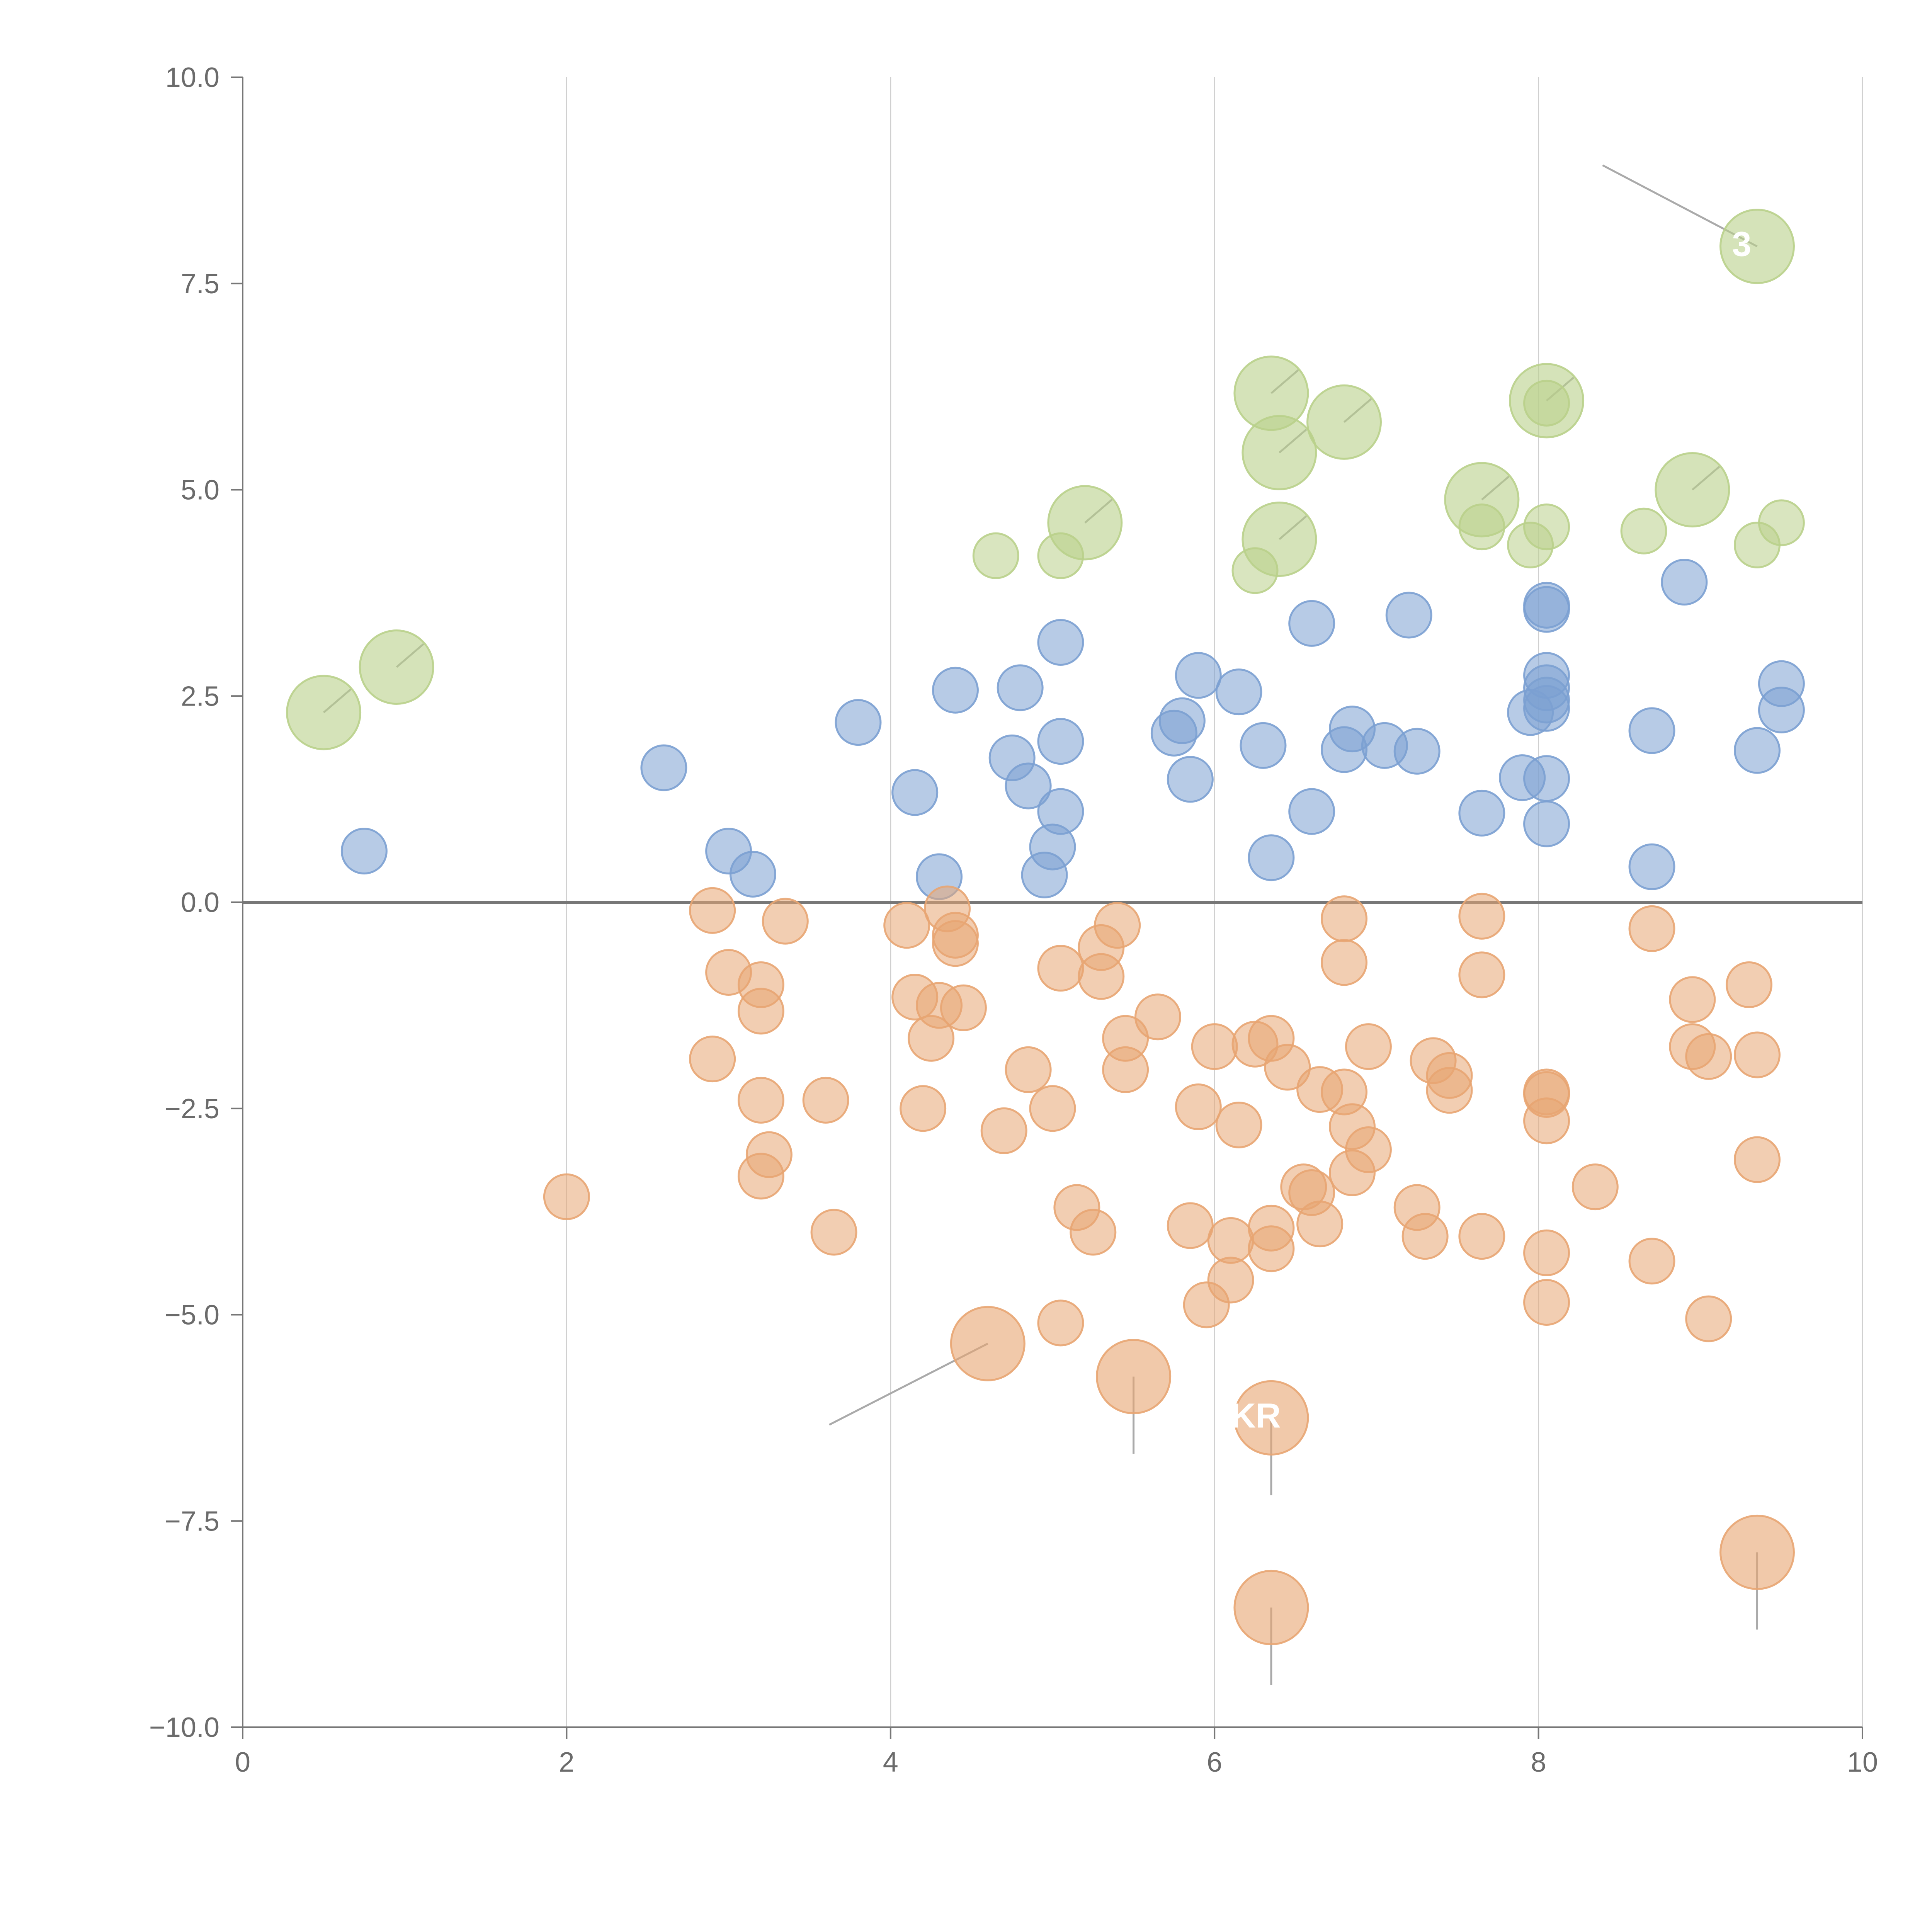  I want to click on x-tick-label: 2, so click(567, 1763).